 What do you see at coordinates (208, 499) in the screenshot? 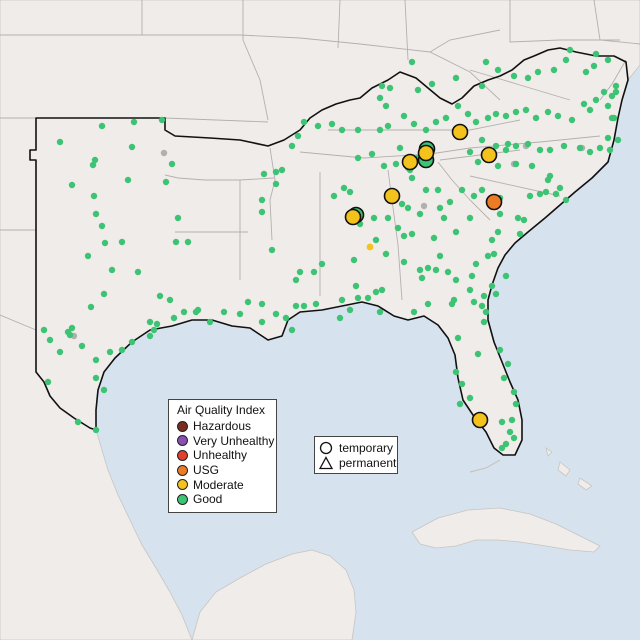
I see `legend-label: Good` at bounding box center [208, 499].